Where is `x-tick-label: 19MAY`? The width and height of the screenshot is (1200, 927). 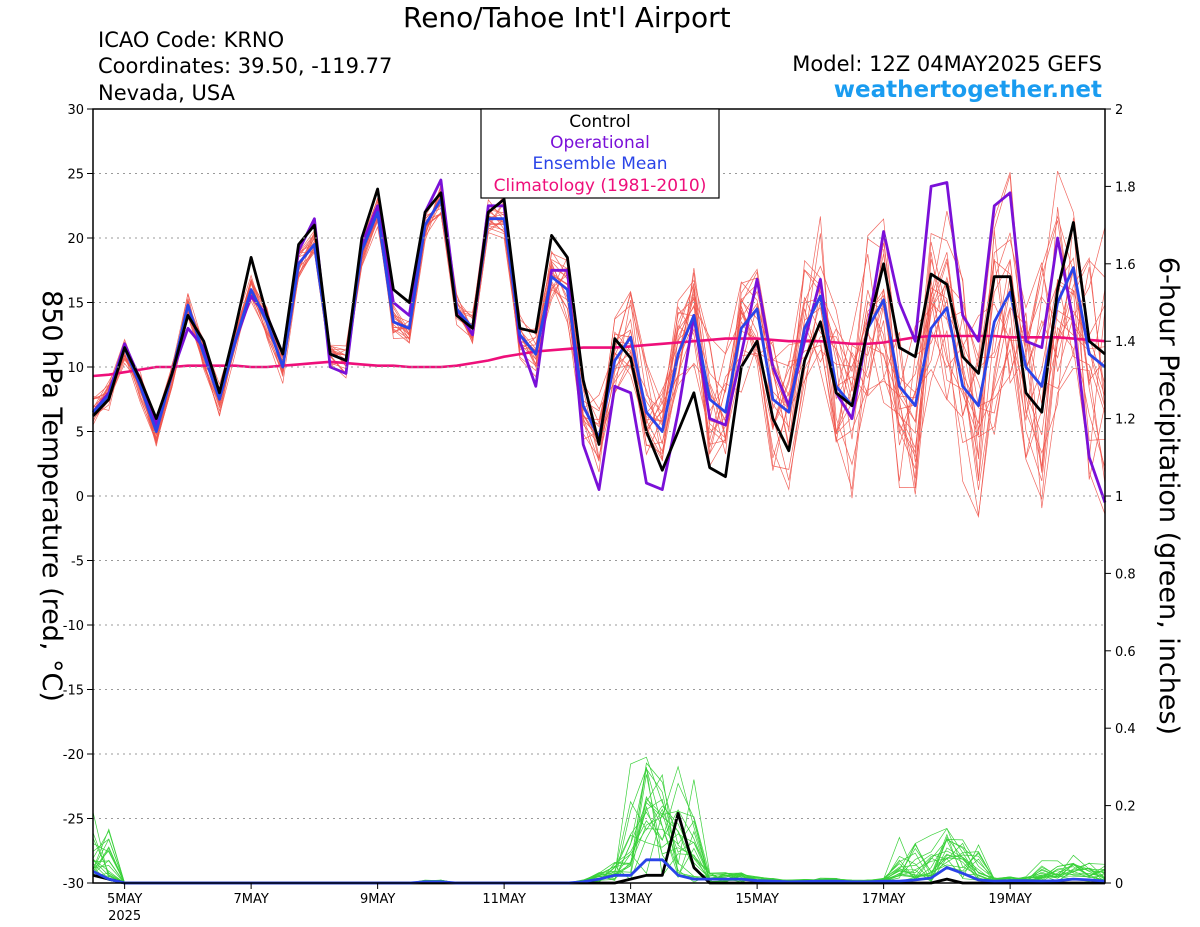 x-tick-label: 19MAY is located at coordinates (1010, 899).